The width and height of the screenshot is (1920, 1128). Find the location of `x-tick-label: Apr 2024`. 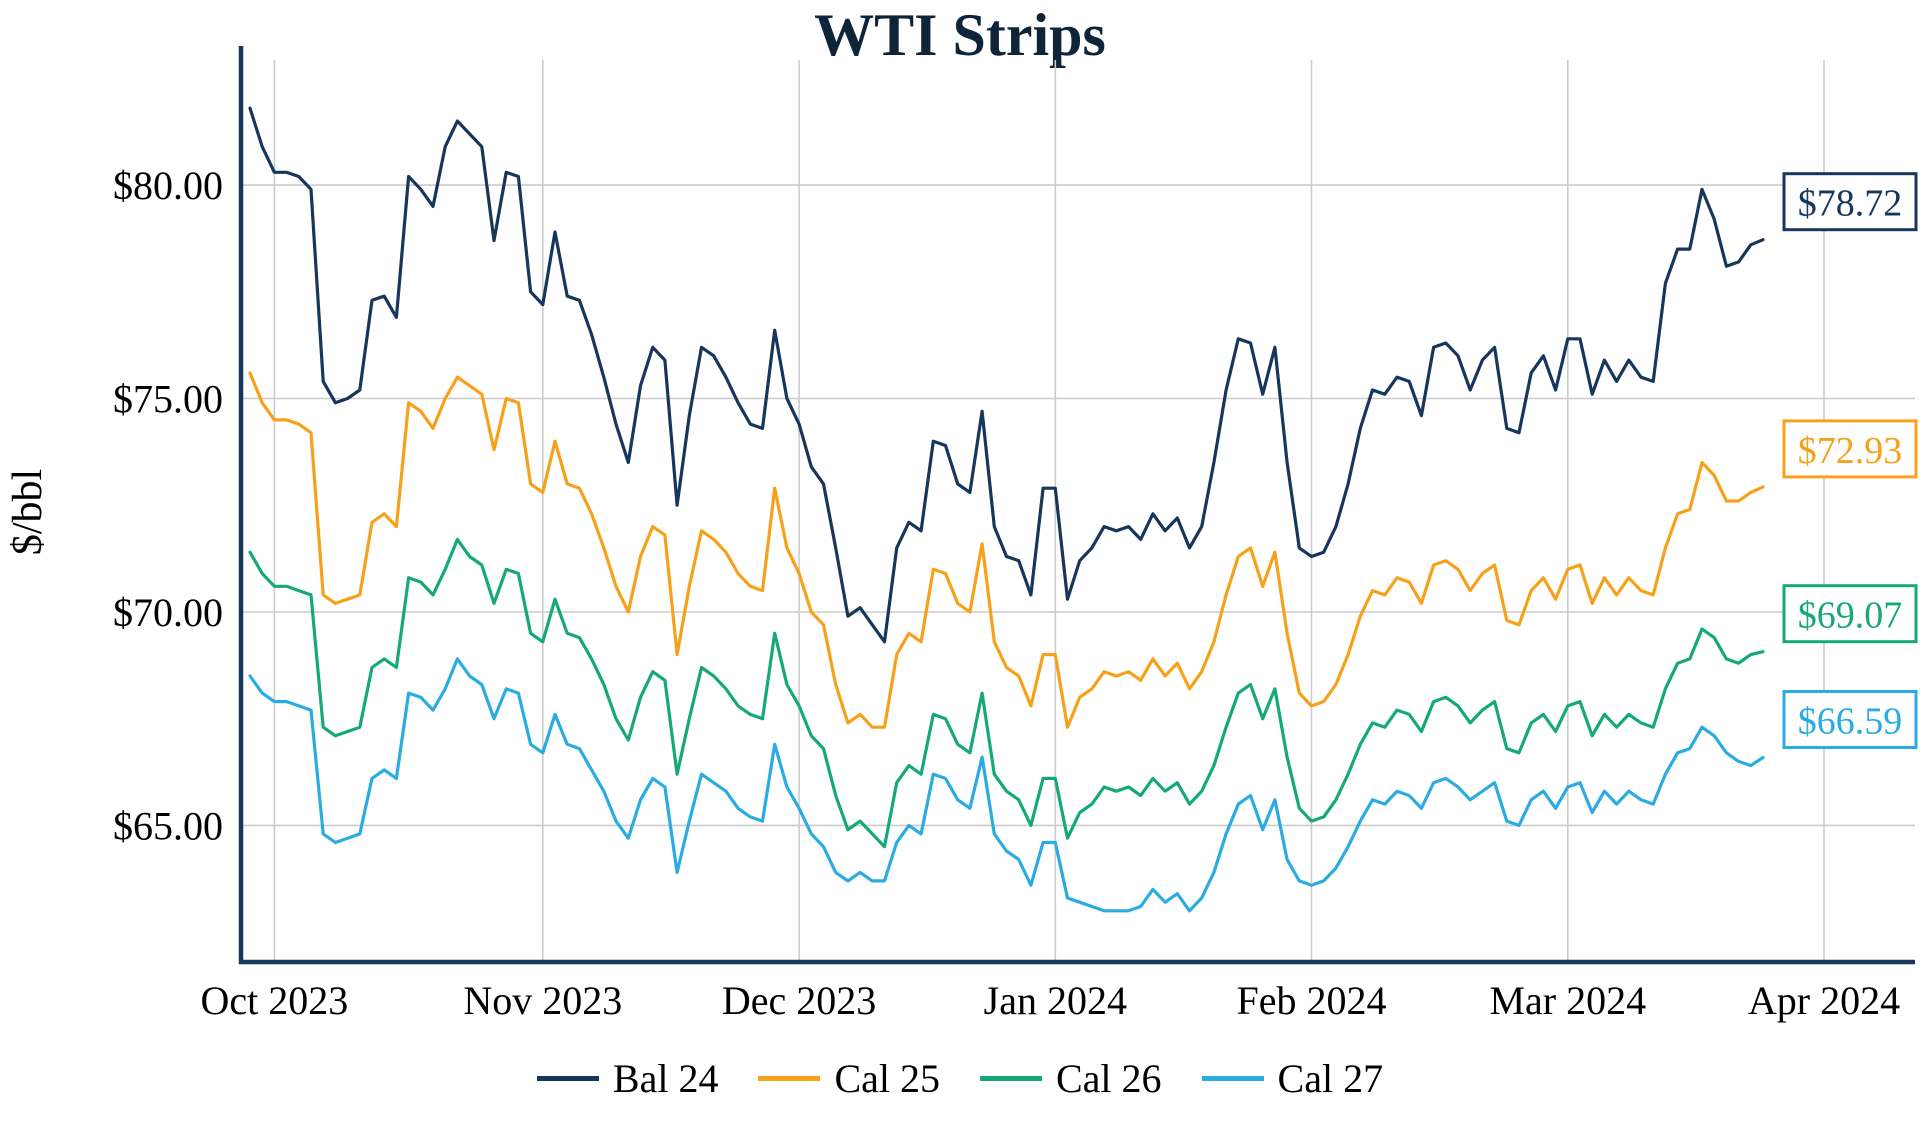

x-tick-label: Apr 2024 is located at coordinates (1824, 1000).